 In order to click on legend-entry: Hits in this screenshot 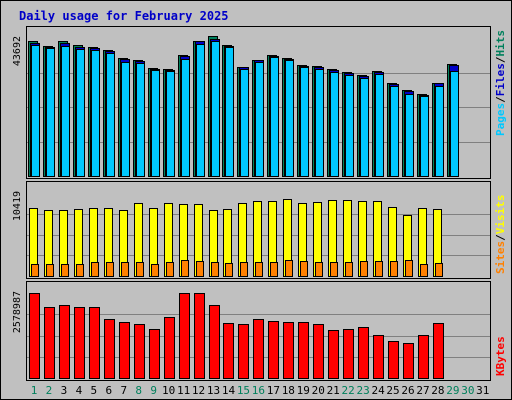, I will do `click(500, 43)`.